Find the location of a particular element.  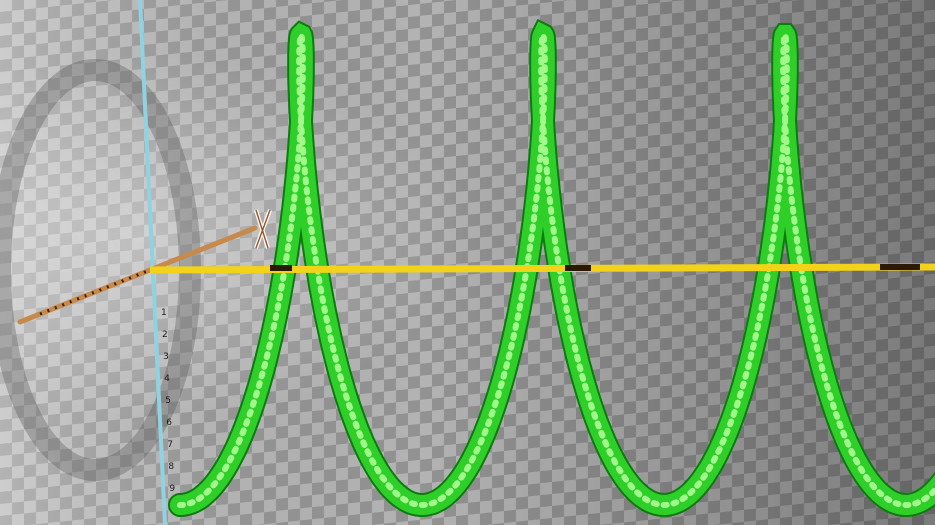

vertical-axis-tick-label: 9 is located at coordinates (172, 489).